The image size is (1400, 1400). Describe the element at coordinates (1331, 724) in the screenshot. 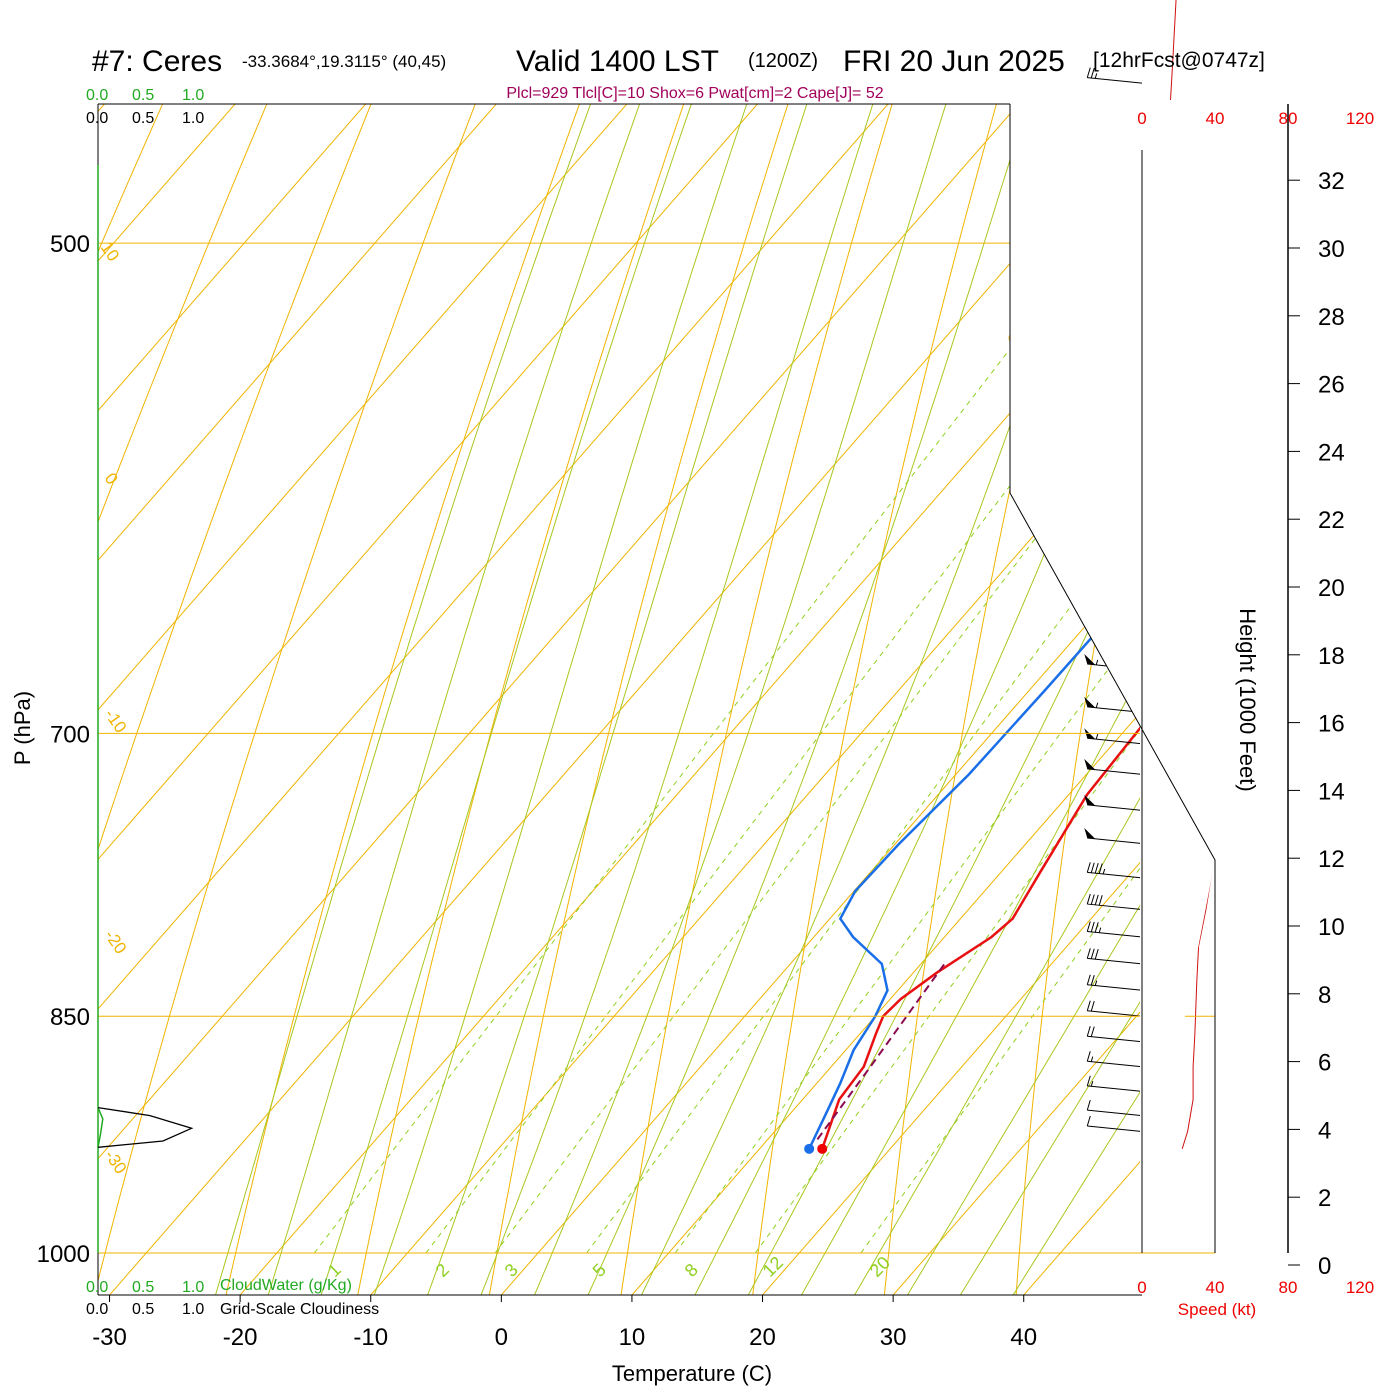

I see `height-tick-label: 16` at that location.